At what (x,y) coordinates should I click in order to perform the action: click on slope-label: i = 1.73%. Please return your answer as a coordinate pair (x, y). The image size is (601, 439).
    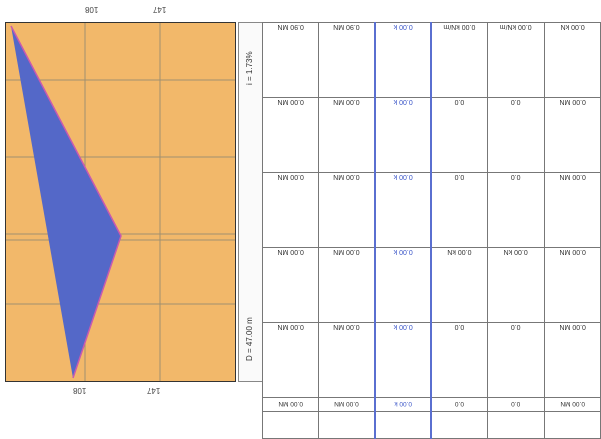
    Looking at the image, I should click on (249, 68).